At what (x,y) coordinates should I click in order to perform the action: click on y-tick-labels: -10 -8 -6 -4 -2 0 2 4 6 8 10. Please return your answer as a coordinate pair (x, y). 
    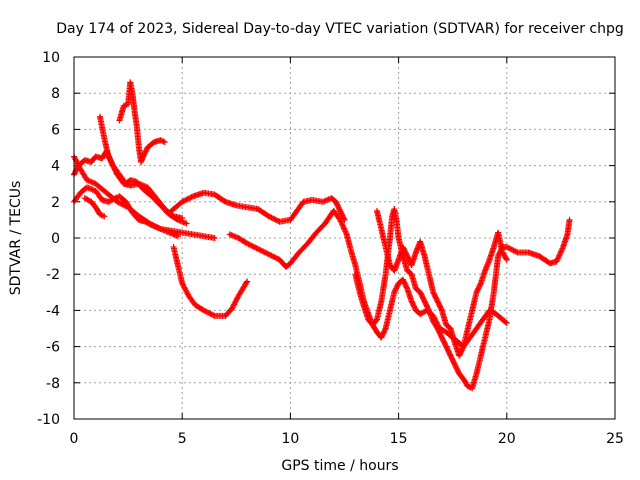
    Looking at the image, I should click on (48, 239).